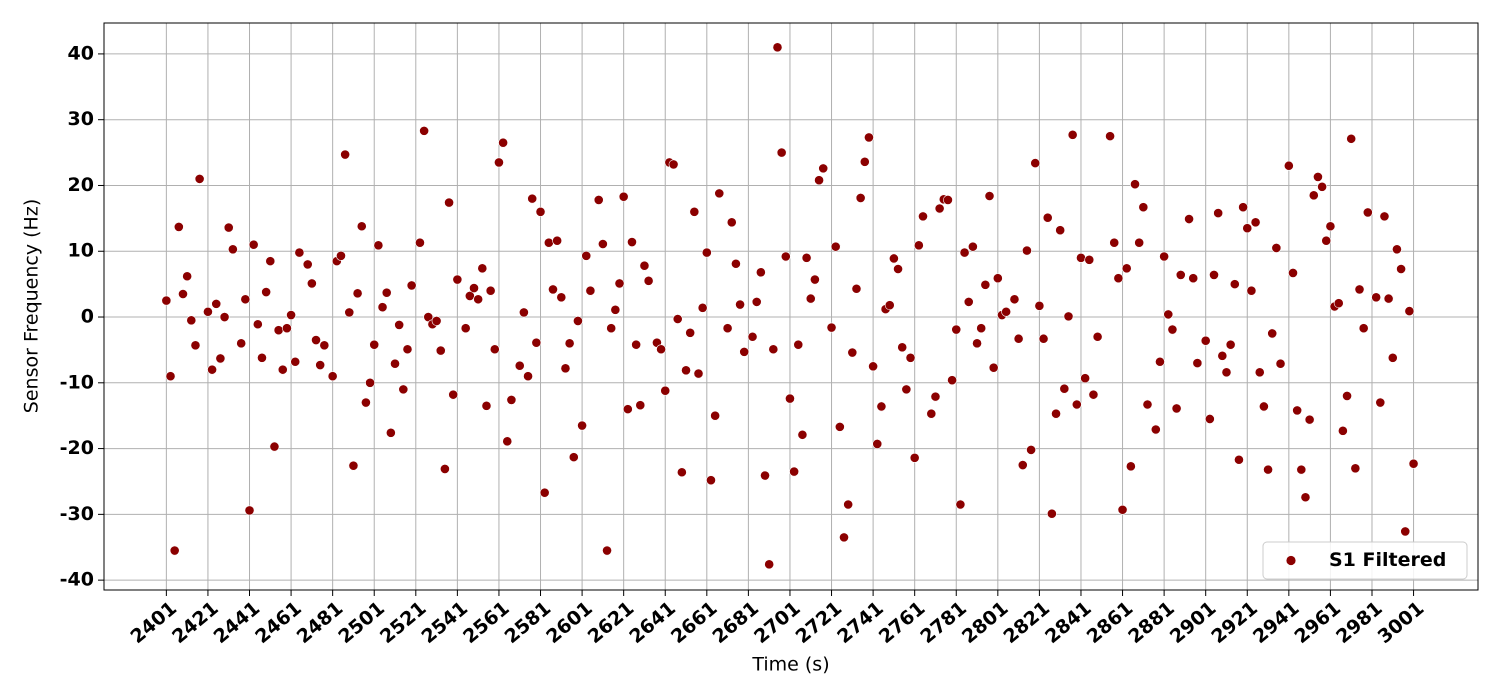 The image size is (1500, 700). Describe the element at coordinates (81, 119) in the screenshot. I see `y-tick-label: 30` at that location.